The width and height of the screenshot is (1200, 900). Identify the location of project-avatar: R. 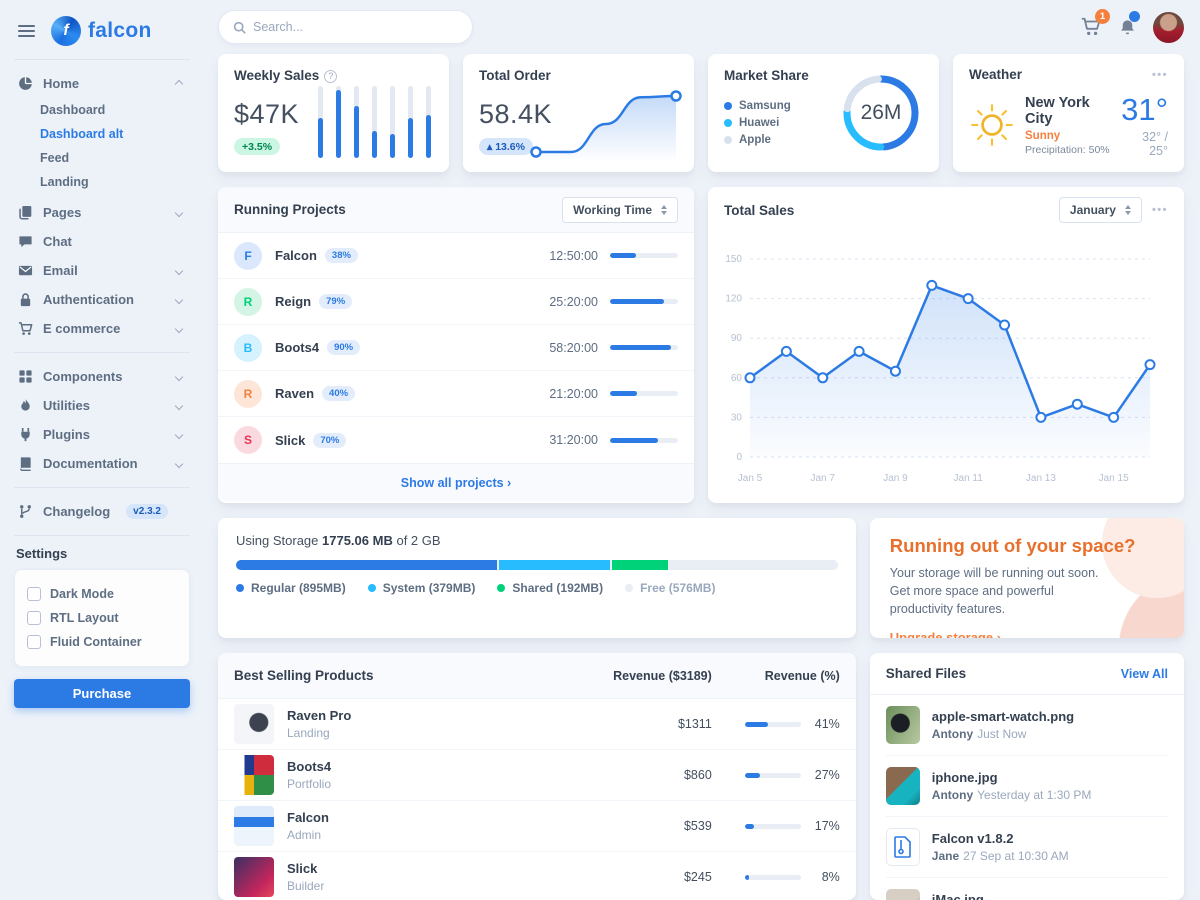
(248, 393).